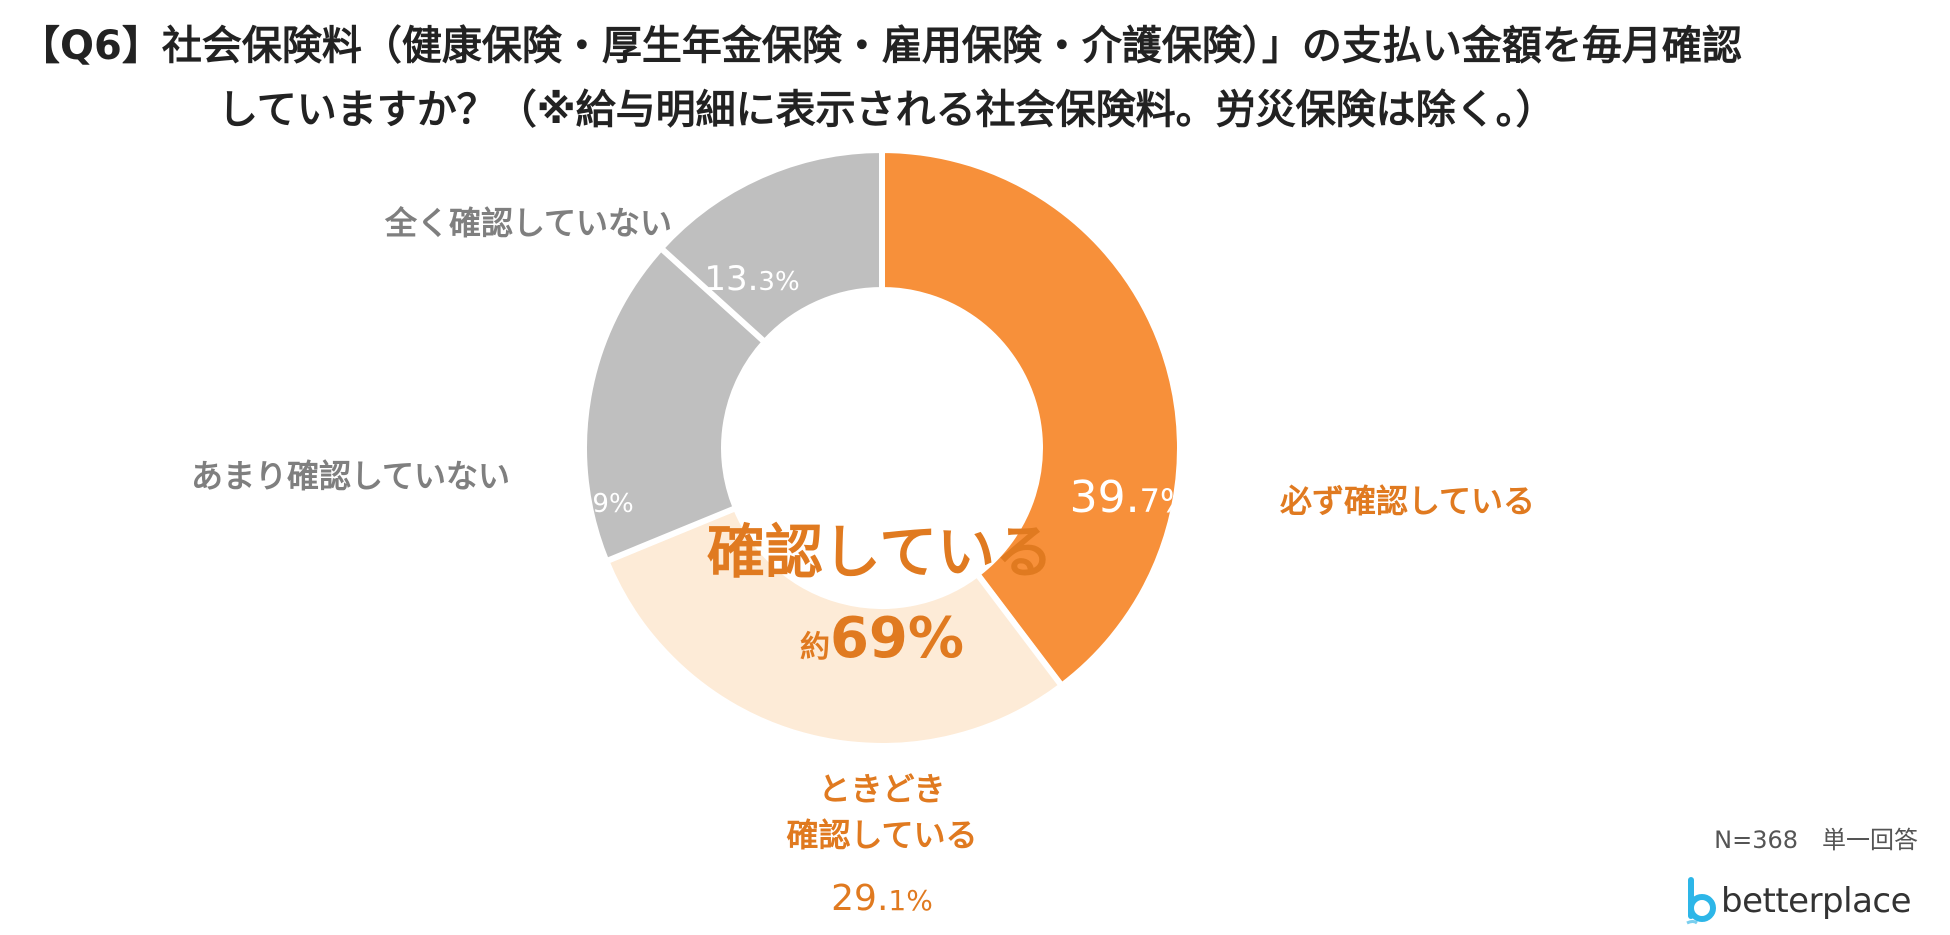  Describe the element at coordinates (350, 476) in the screenshot. I see `slice-category-label-3: あまり確認していない` at that location.